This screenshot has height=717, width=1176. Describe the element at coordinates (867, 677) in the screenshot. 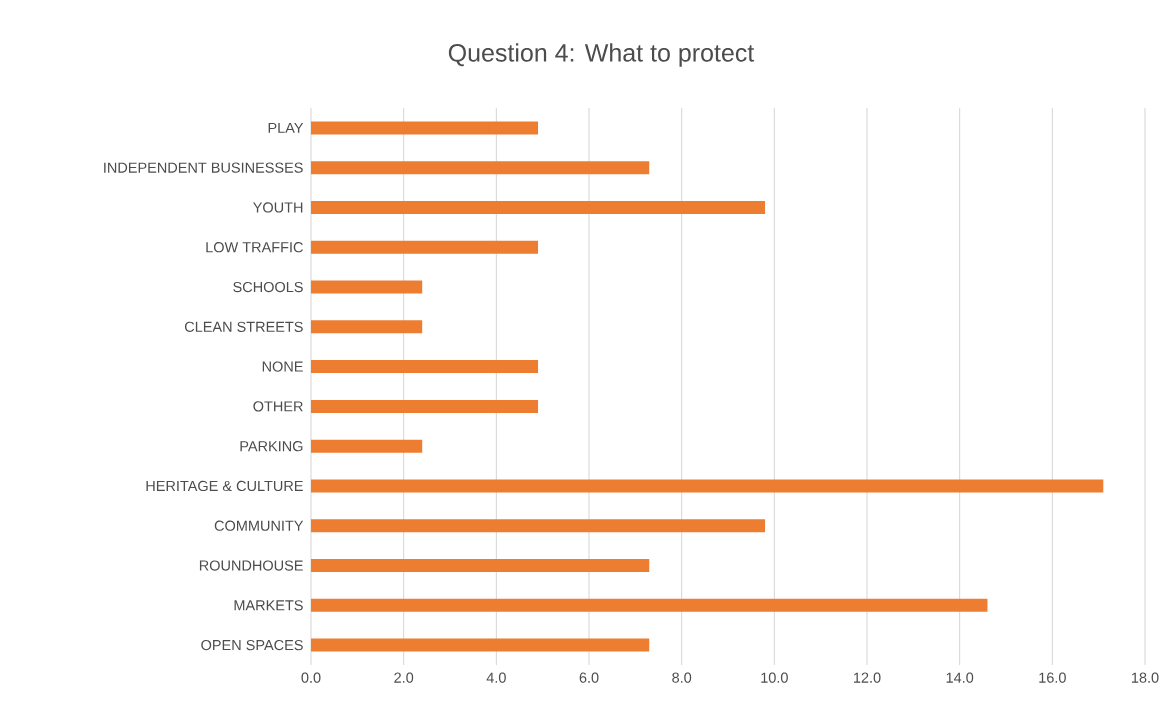

I see `x-tick-label: 12.0` at that location.